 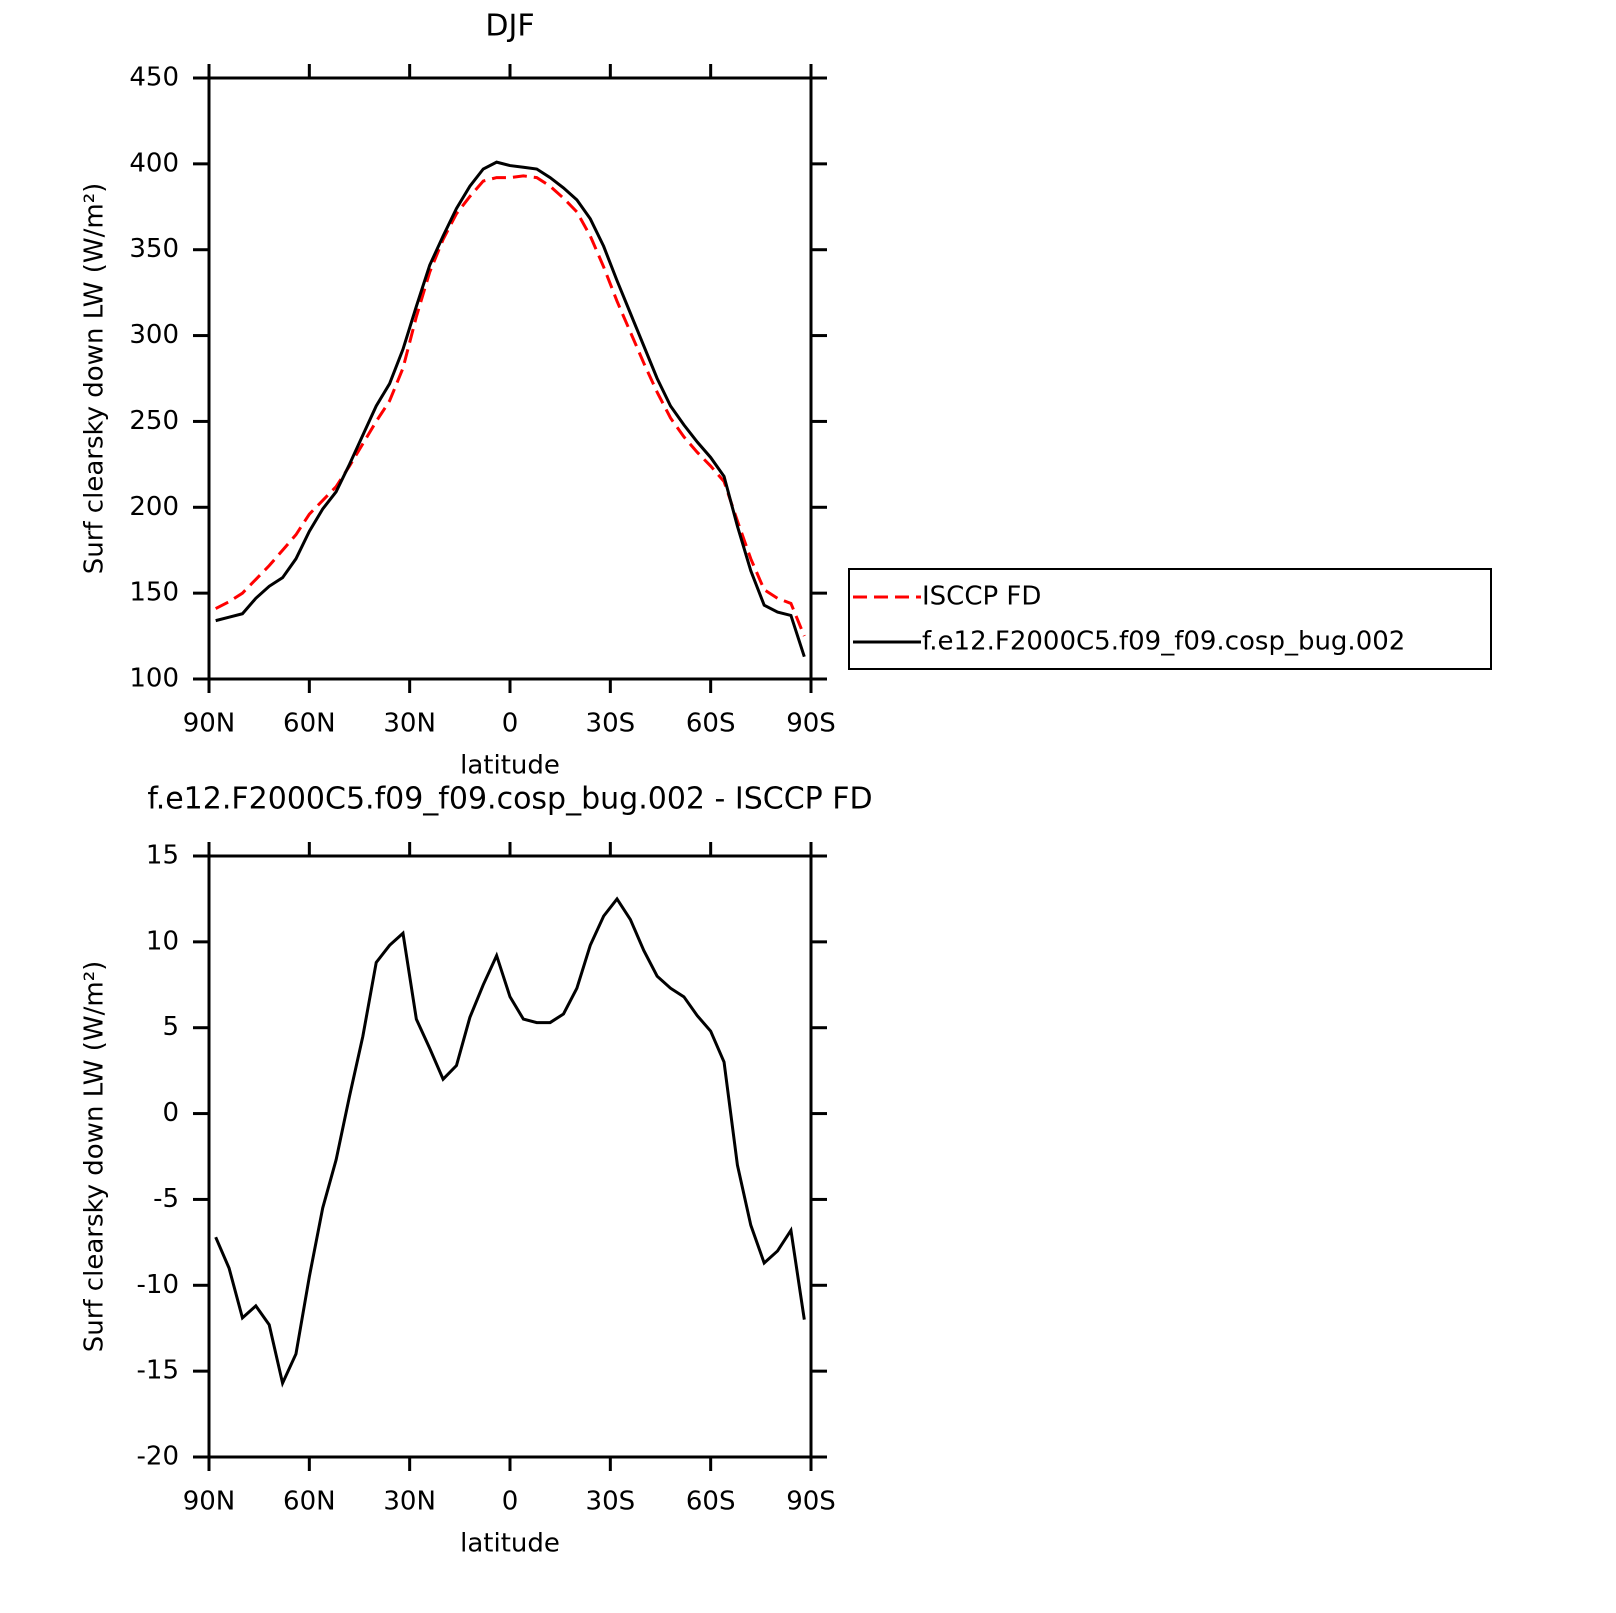 What do you see at coordinates (1170, 619) in the screenshot?
I see `legend-box` at bounding box center [1170, 619].